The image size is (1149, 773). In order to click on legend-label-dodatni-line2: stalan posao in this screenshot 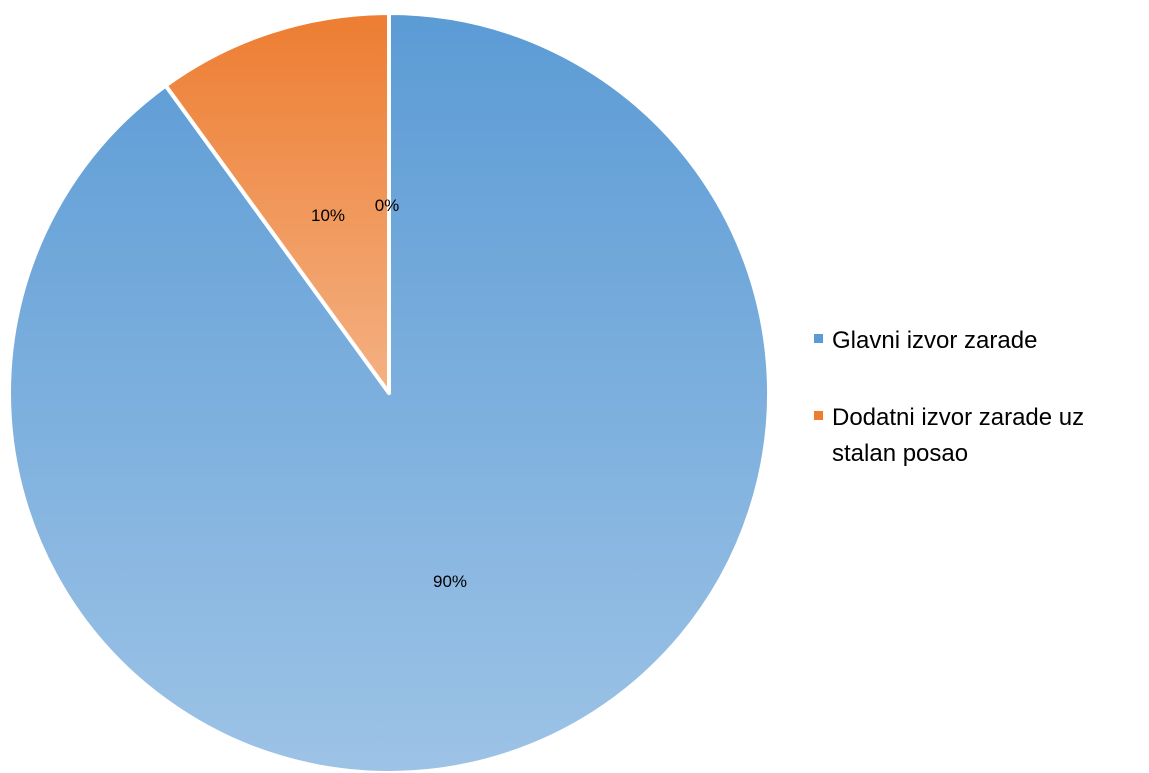, I will do `click(900, 453)`.